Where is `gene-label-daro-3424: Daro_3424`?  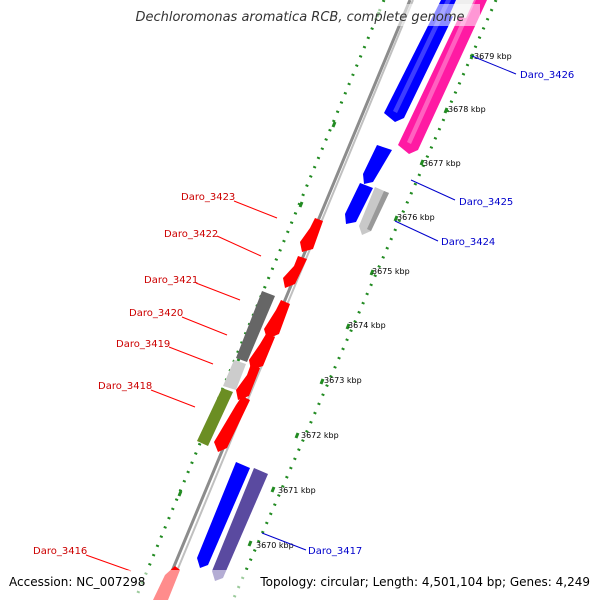 gene-label-daro-3424: Daro_3424 is located at coordinates (468, 242).